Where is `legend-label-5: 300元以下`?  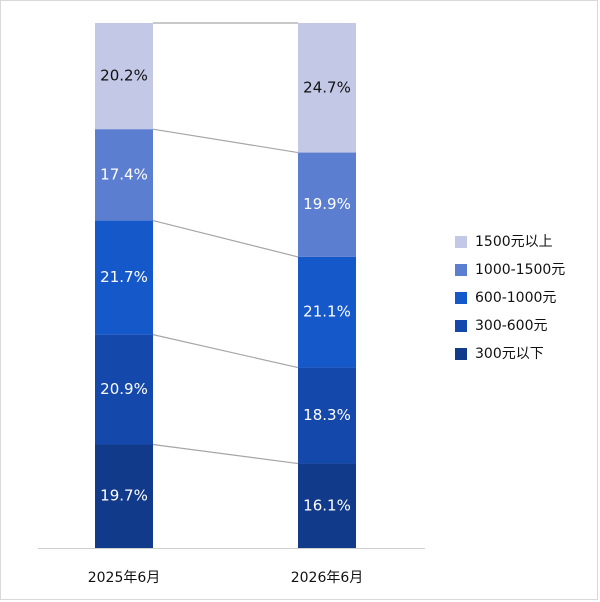
legend-label-5: 300元以下 is located at coordinates (509, 354).